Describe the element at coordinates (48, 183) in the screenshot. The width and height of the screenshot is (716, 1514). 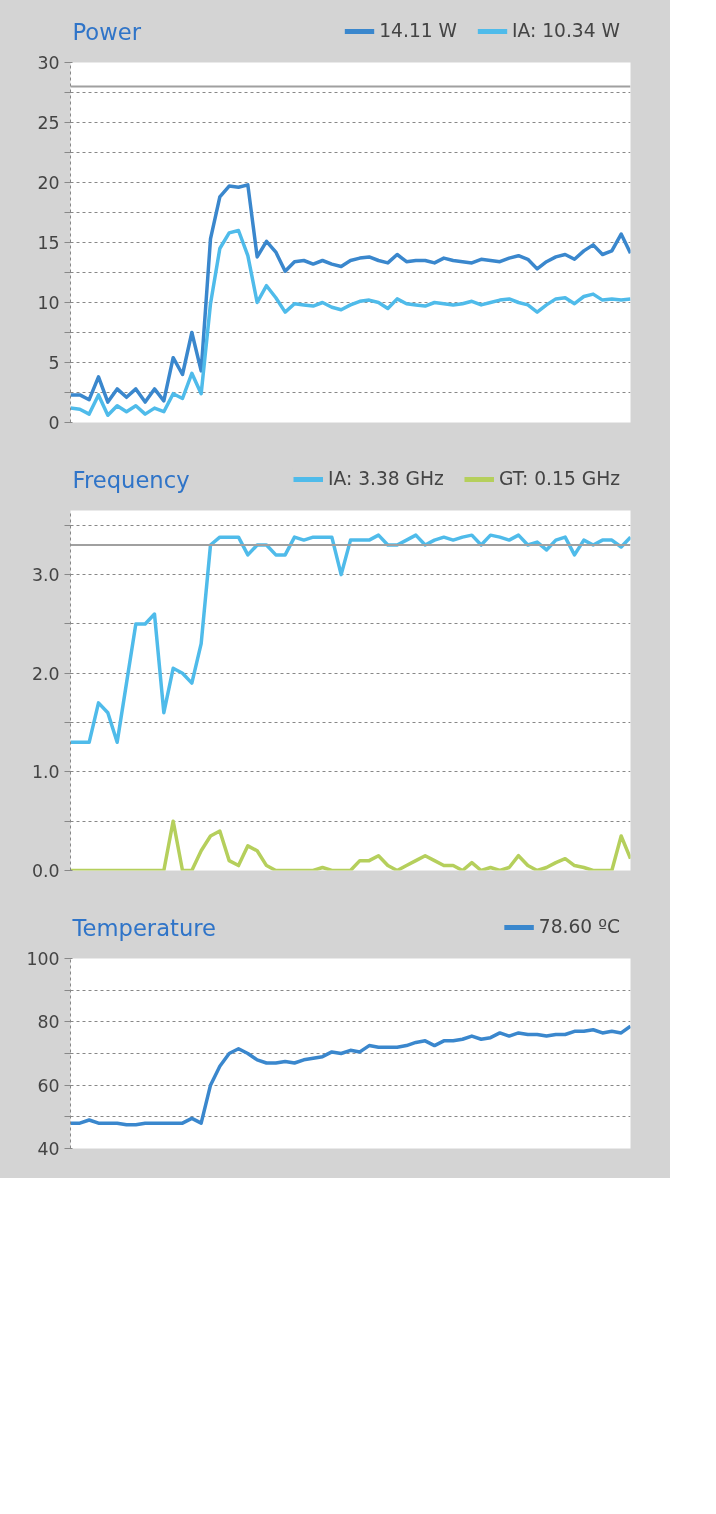
I see `y-tick-label: 20` at that location.